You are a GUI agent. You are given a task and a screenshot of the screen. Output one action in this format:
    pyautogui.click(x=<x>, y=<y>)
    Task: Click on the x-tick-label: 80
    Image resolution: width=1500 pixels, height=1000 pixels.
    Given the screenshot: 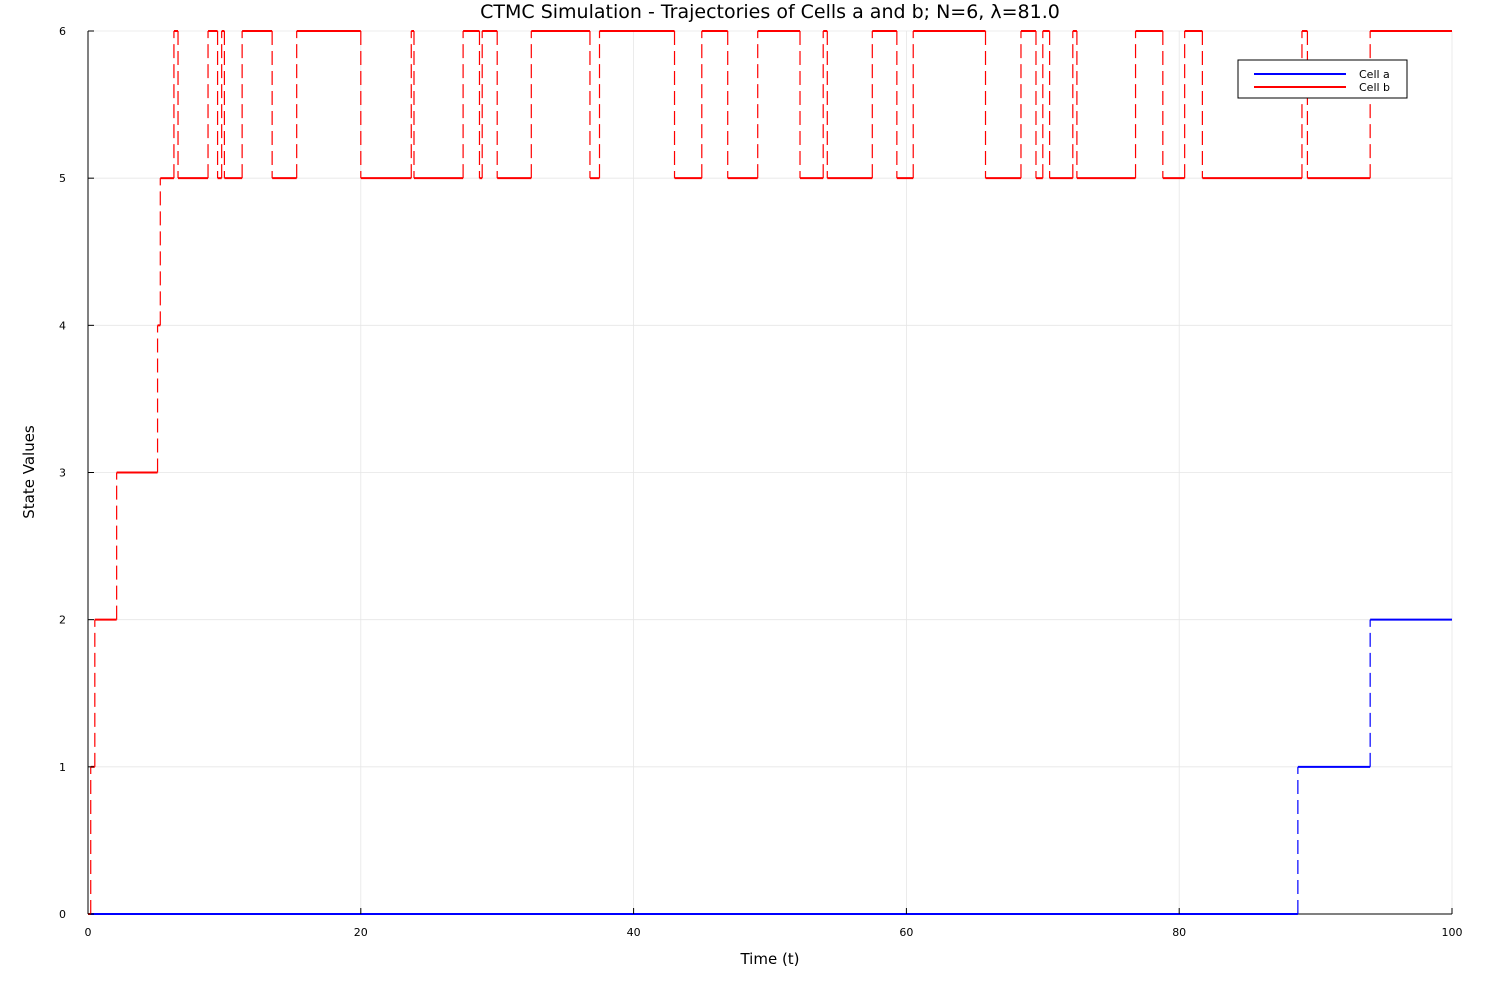 What is the action you would take?
    pyautogui.click(x=1179, y=932)
    